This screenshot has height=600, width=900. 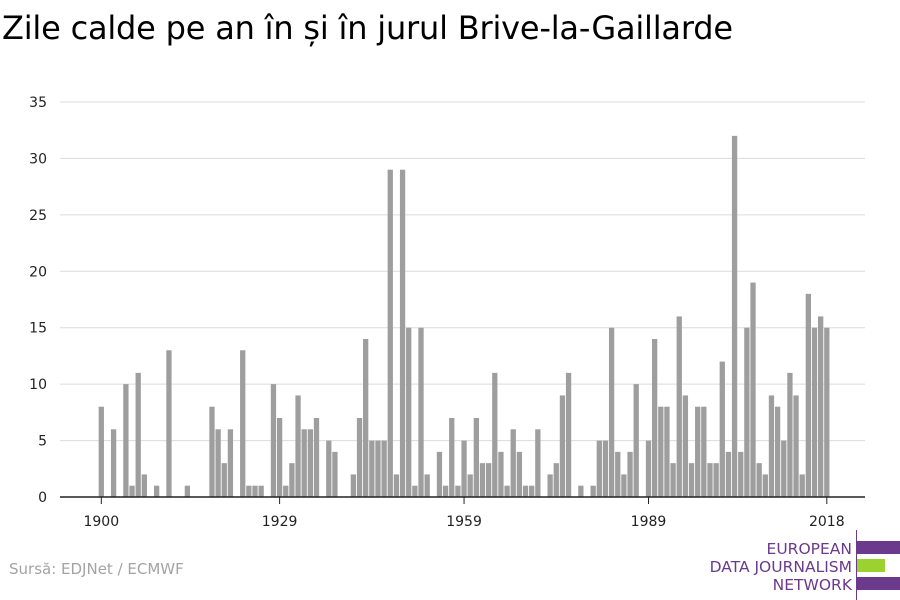 I want to click on bar-2002, so click(x=728, y=474).